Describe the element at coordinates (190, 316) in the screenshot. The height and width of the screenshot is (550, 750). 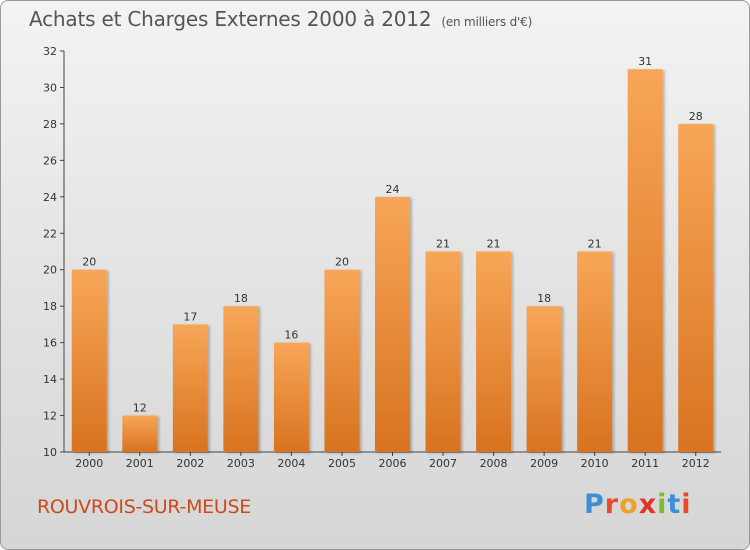
I see `value-label: 17` at that location.